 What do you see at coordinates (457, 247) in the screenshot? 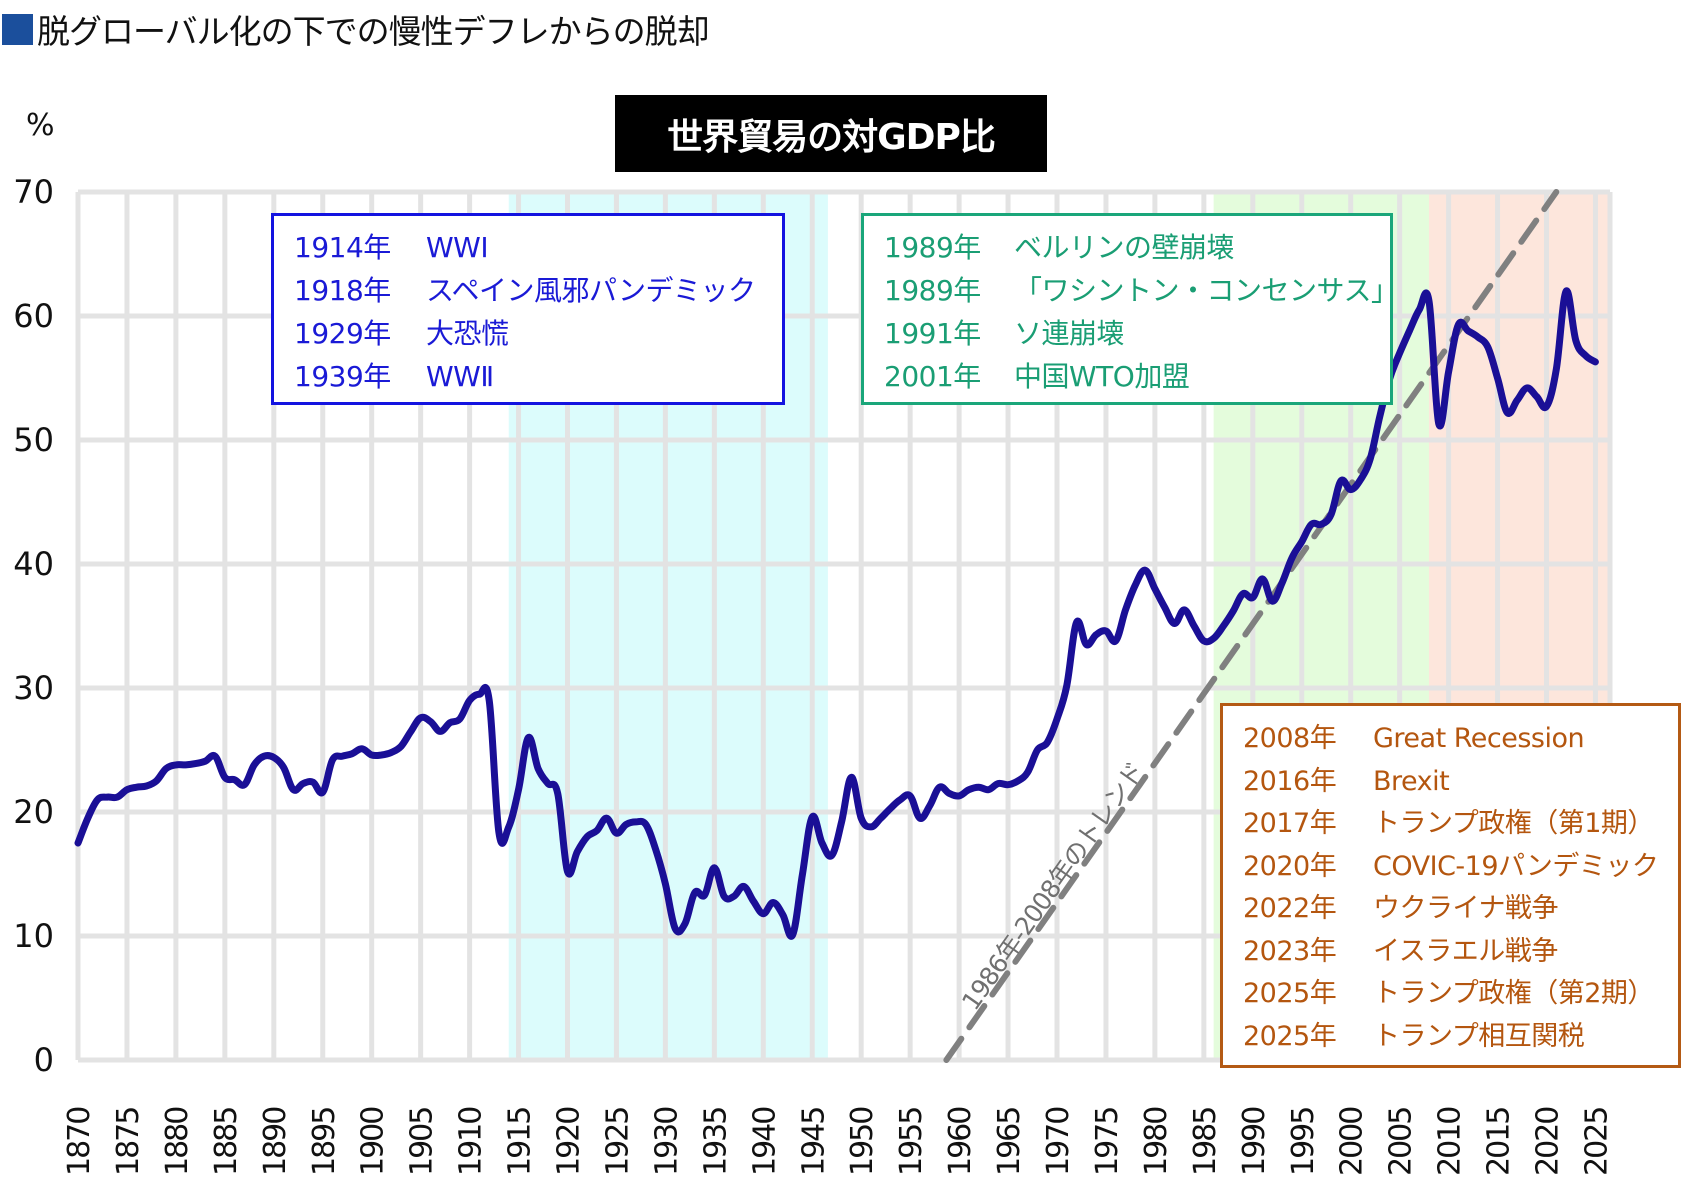
I see `annotation-event: WWⅠ` at bounding box center [457, 247].